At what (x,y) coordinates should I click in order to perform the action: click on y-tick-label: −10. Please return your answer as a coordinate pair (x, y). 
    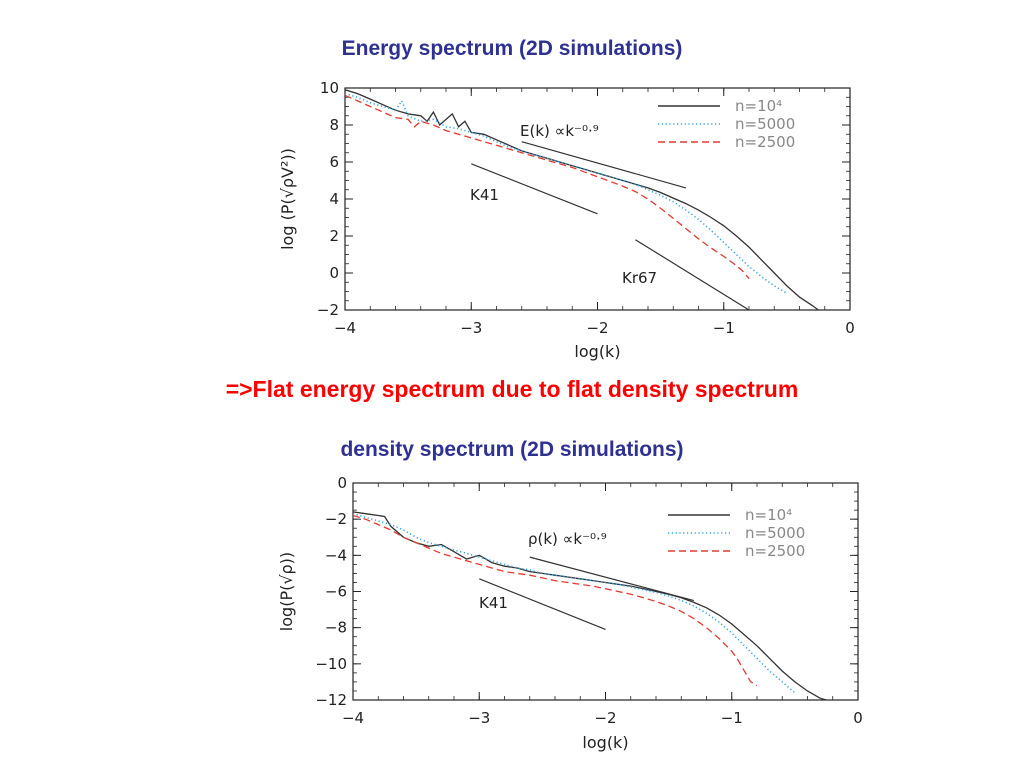
    Looking at the image, I should click on (331, 664).